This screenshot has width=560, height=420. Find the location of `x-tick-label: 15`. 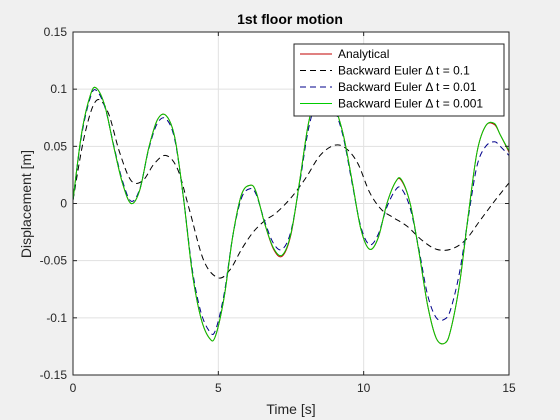

x-tick-label: 15 is located at coordinates (509, 388).